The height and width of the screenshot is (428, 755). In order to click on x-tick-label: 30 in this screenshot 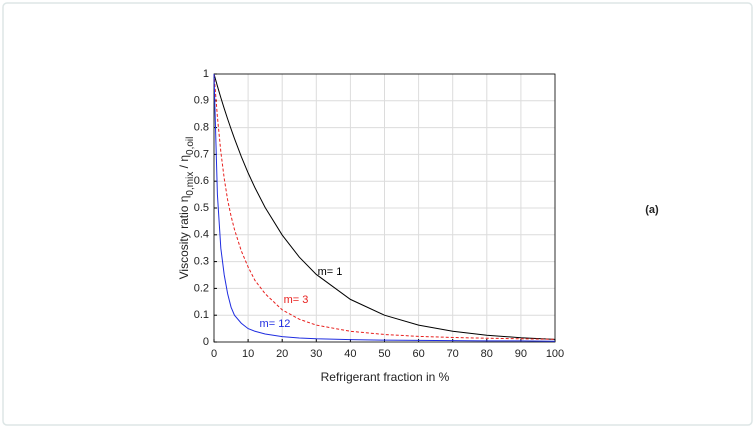, I will do `click(316, 354)`.